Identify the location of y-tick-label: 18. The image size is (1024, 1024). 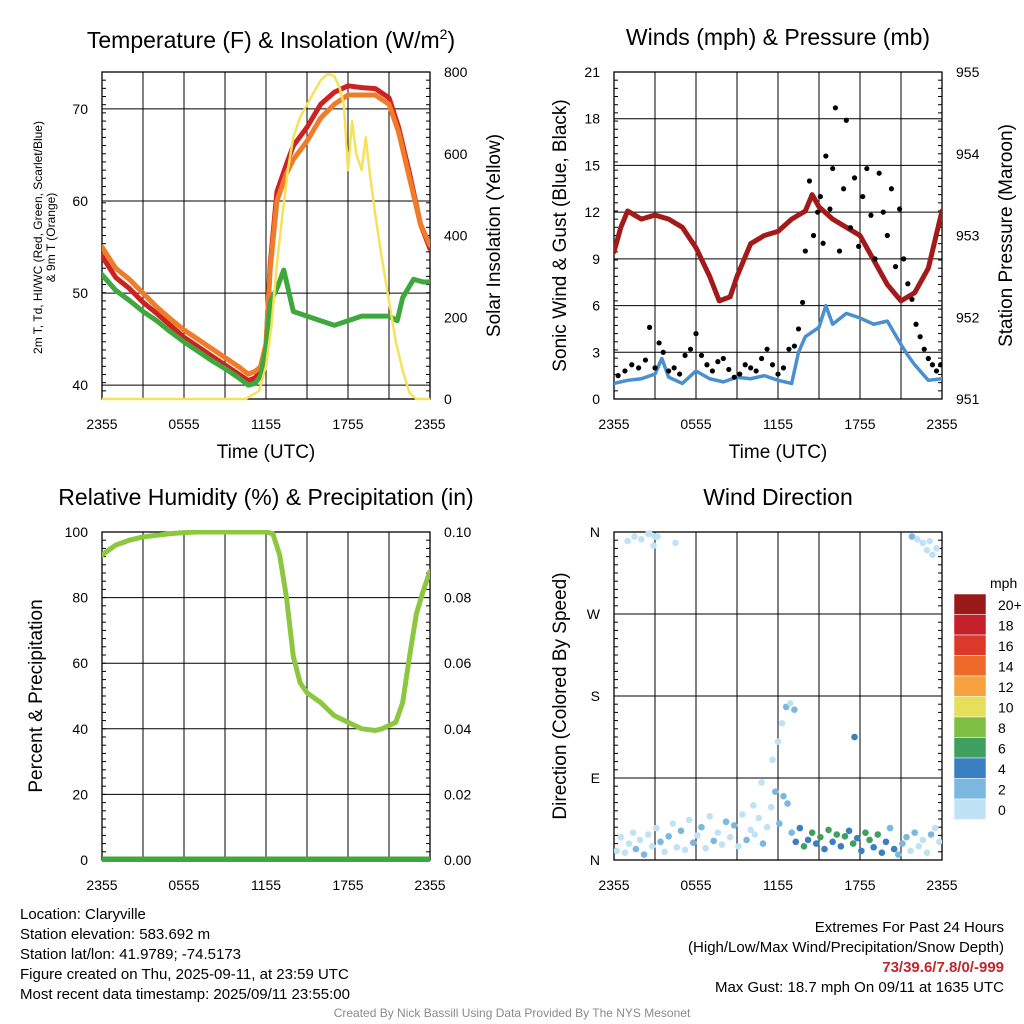
(592, 119).